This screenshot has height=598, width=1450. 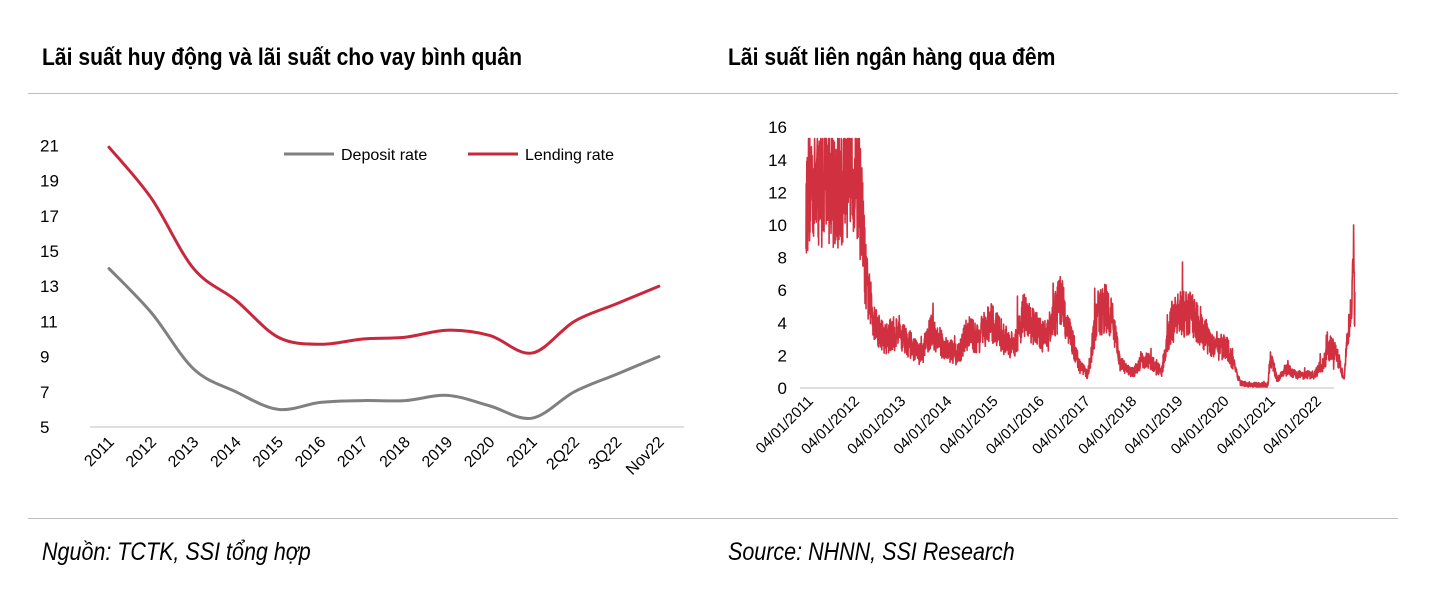 I want to click on left-source-note: Nguồn: TCTK, SSI tổng hợp, so click(x=176, y=552).